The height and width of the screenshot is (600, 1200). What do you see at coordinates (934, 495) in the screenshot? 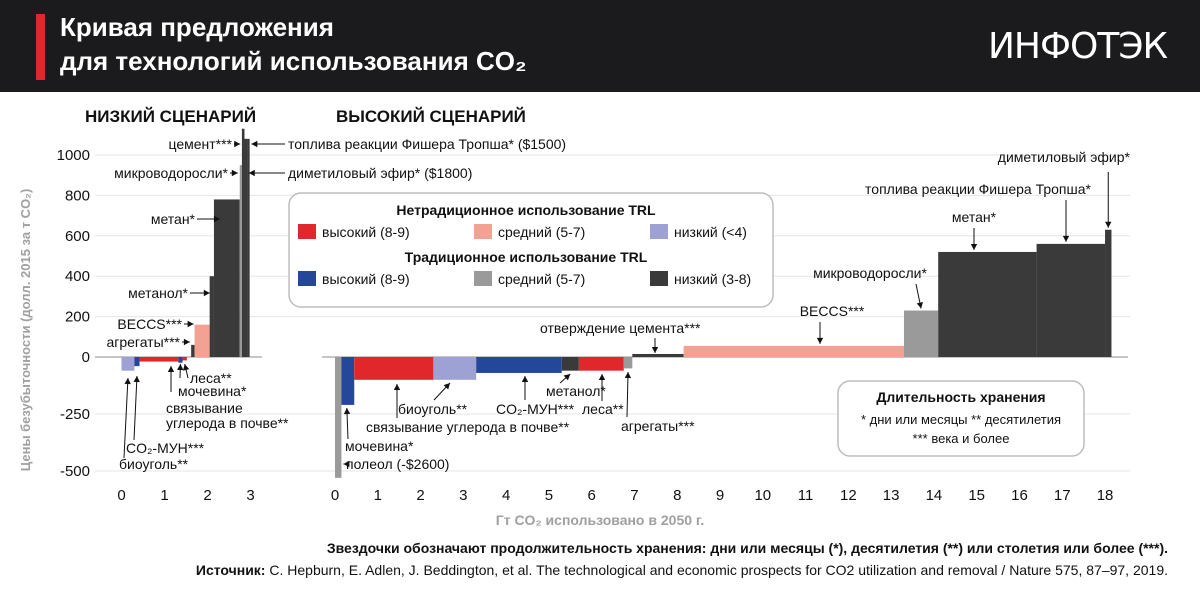
I see `x-tick-label: 14` at bounding box center [934, 495].